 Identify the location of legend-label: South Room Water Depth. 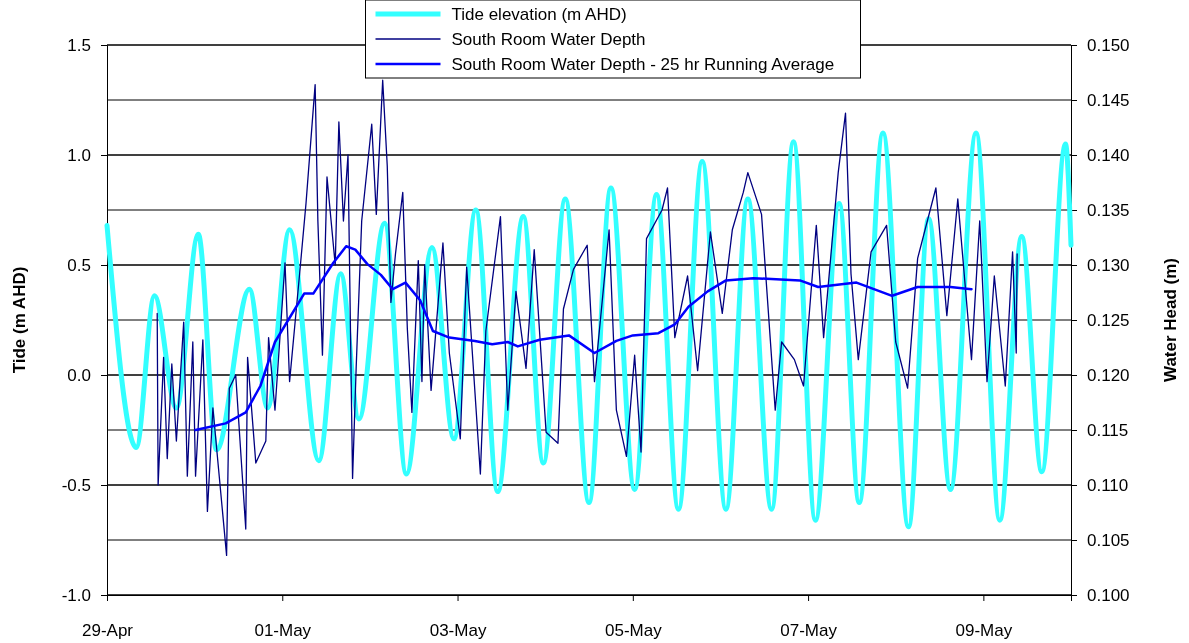
(548, 39).